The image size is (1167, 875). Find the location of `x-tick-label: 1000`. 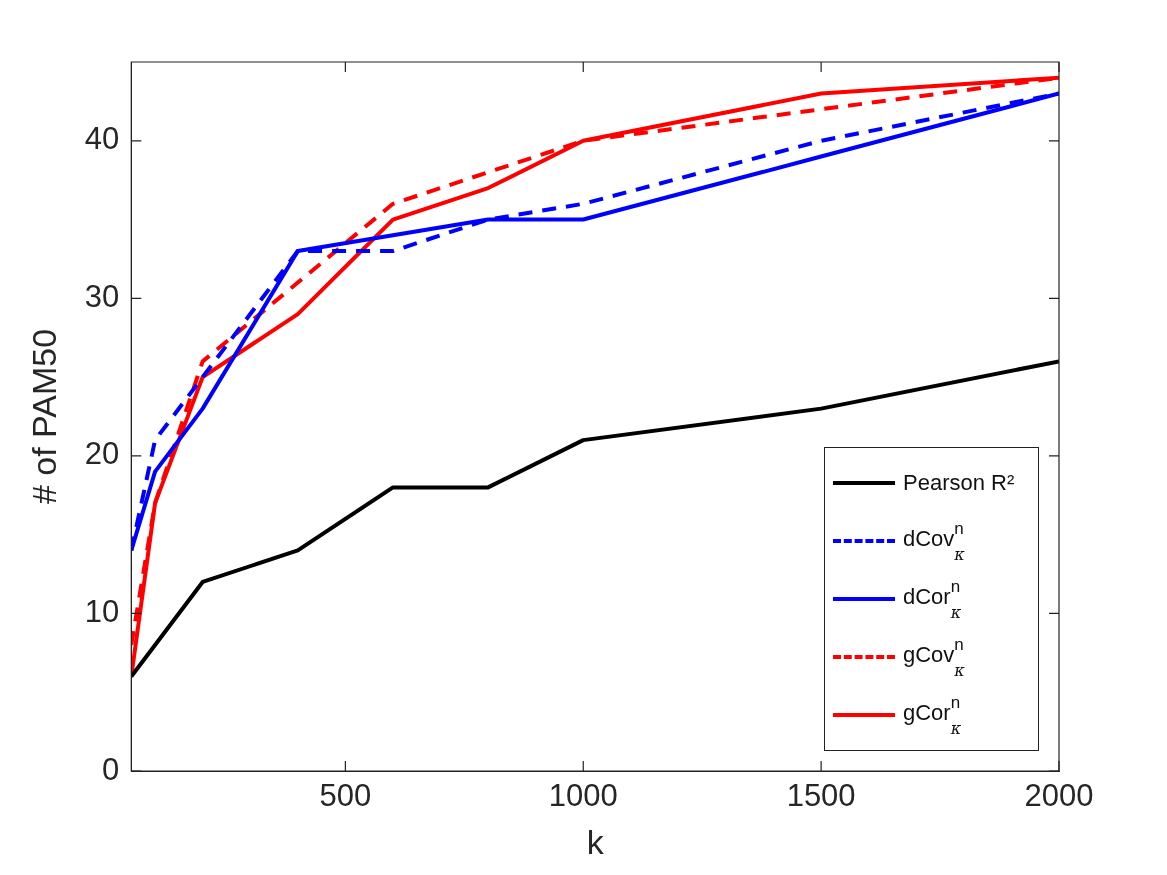

x-tick-label: 1000 is located at coordinates (583, 796).